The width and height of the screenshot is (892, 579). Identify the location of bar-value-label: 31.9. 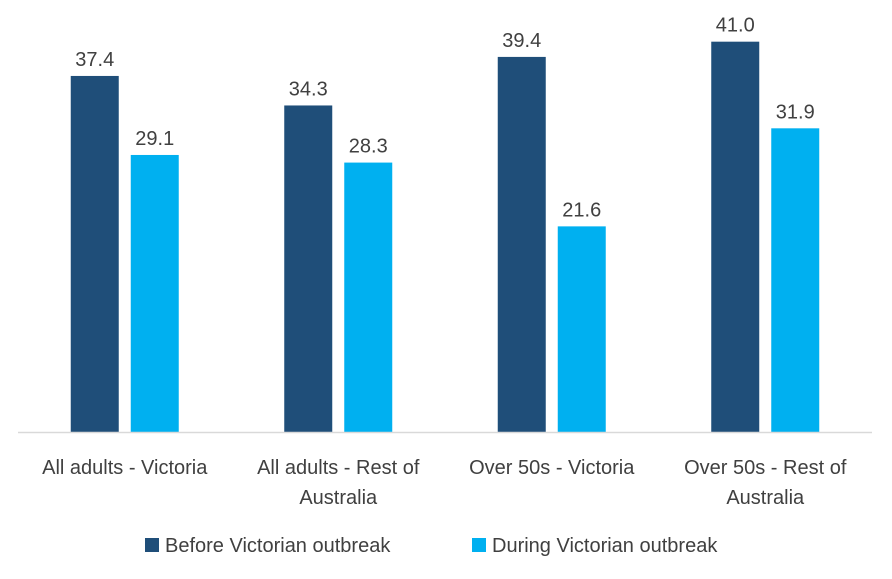
(795, 112).